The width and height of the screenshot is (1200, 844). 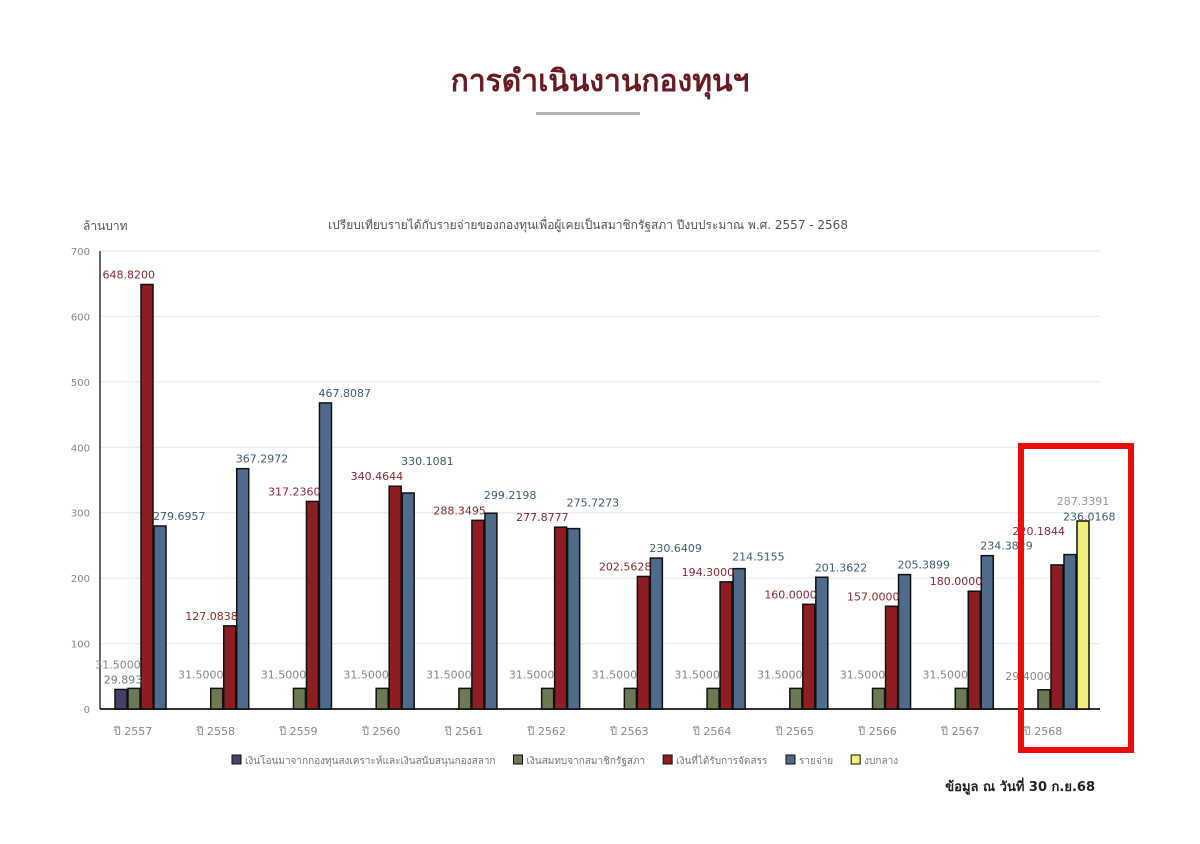 I want to click on x-tick-label: ปี 2562, so click(x=546, y=731).